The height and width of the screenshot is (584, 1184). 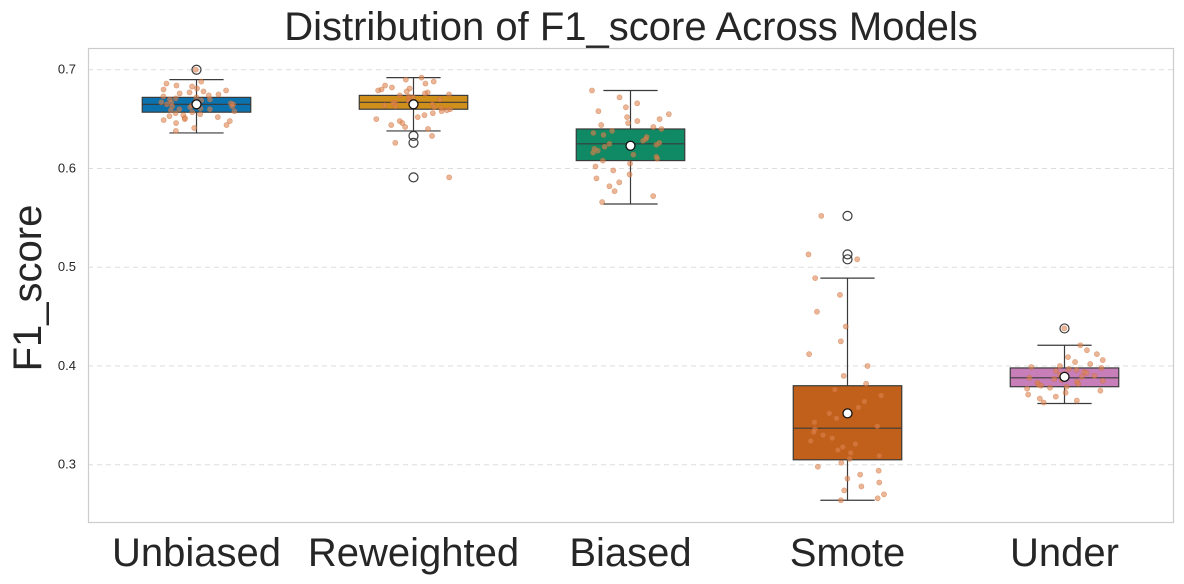 What do you see at coordinates (1064, 553) in the screenshot?
I see `x-tick-label: Under` at bounding box center [1064, 553].